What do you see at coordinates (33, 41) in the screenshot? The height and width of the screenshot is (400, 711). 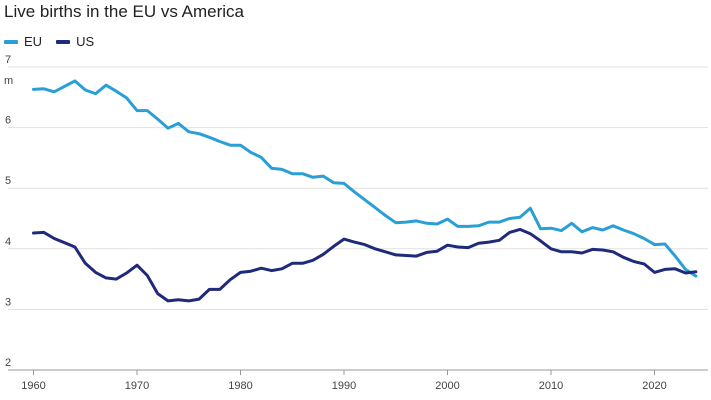 I see `legend-label-eu: EU` at bounding box center [33, 41].